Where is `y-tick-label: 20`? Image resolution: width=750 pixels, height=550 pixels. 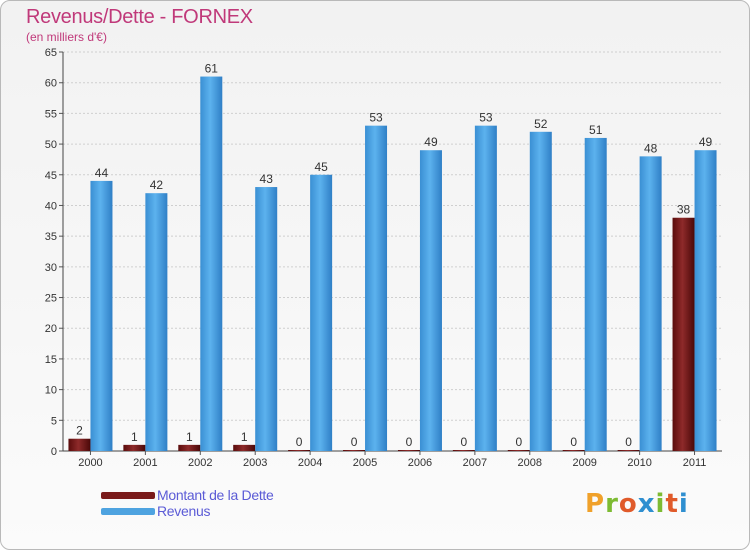 y-tick-label: 20 is located at coordinates (51, 329).